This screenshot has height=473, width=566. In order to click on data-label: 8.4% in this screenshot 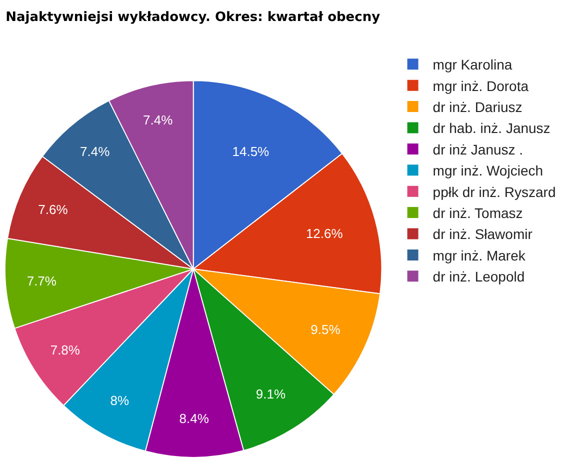, I will do `click(194, 418)`.